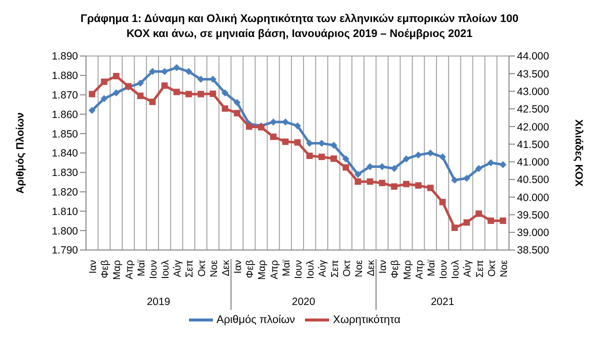 The image size is (599, 348). What do you see at coordinates (262, 270) in the screenshot?
I see `x-tick-label: Μαρ` at bounding box center [262, 270].